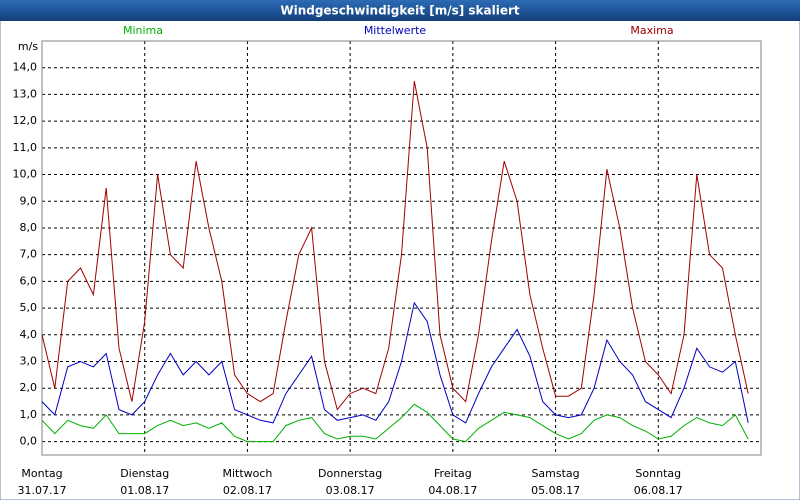 The height and width of the screenshot is (500, 800). What do you see at coordinates (25, 174) in the screenshot?
I see `y-tick-label: 10,0` at bounding box center [25, 174].